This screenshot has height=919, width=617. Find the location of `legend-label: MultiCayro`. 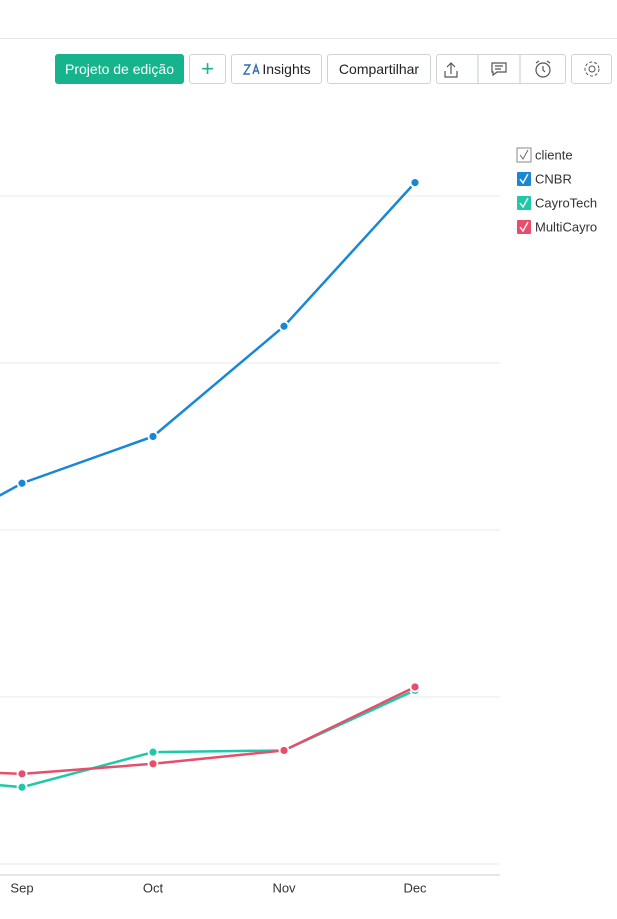

legend-label: MultiCayro is located at coordinates (566, 226).